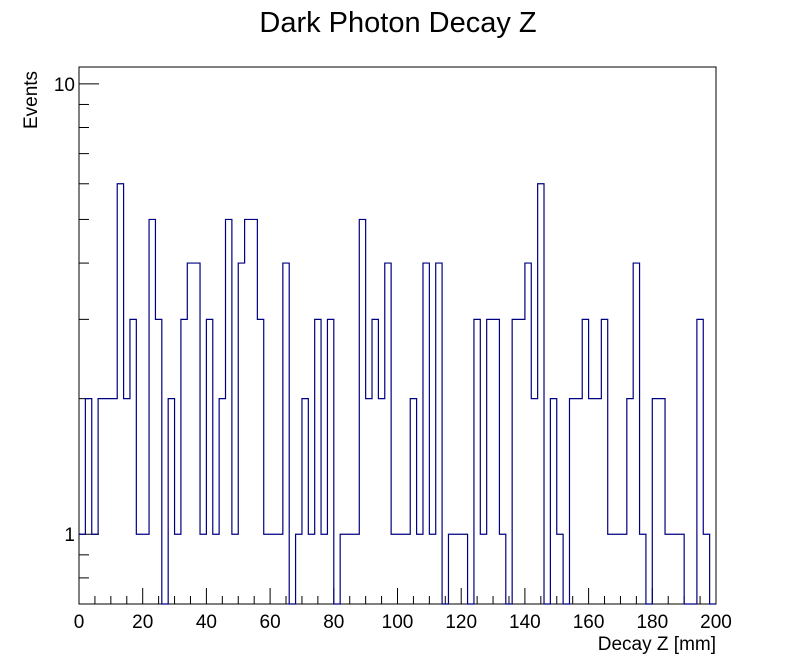 The image size is (796, 672). What do you see at coordinates (270, 622) in the screenshot?
I see `x-tick-label: 60` at bounding box center [270, 622].